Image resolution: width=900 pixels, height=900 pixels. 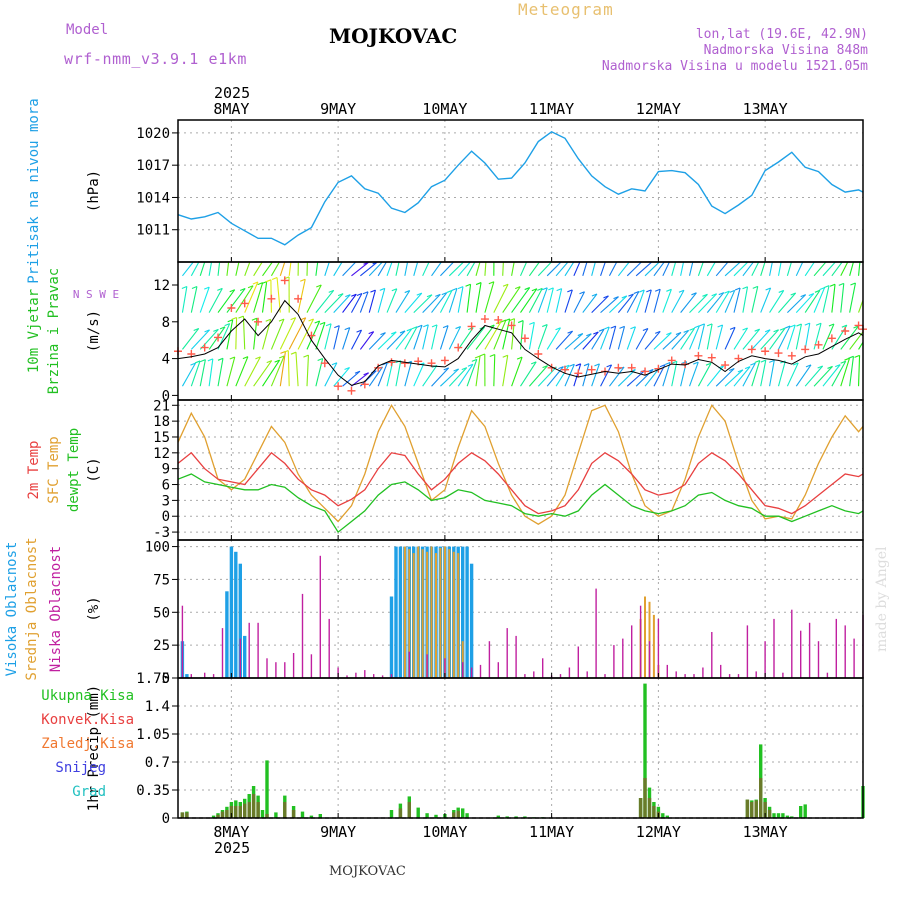 I want to click on y-tick-label: 12, so click(x=161, y=454).